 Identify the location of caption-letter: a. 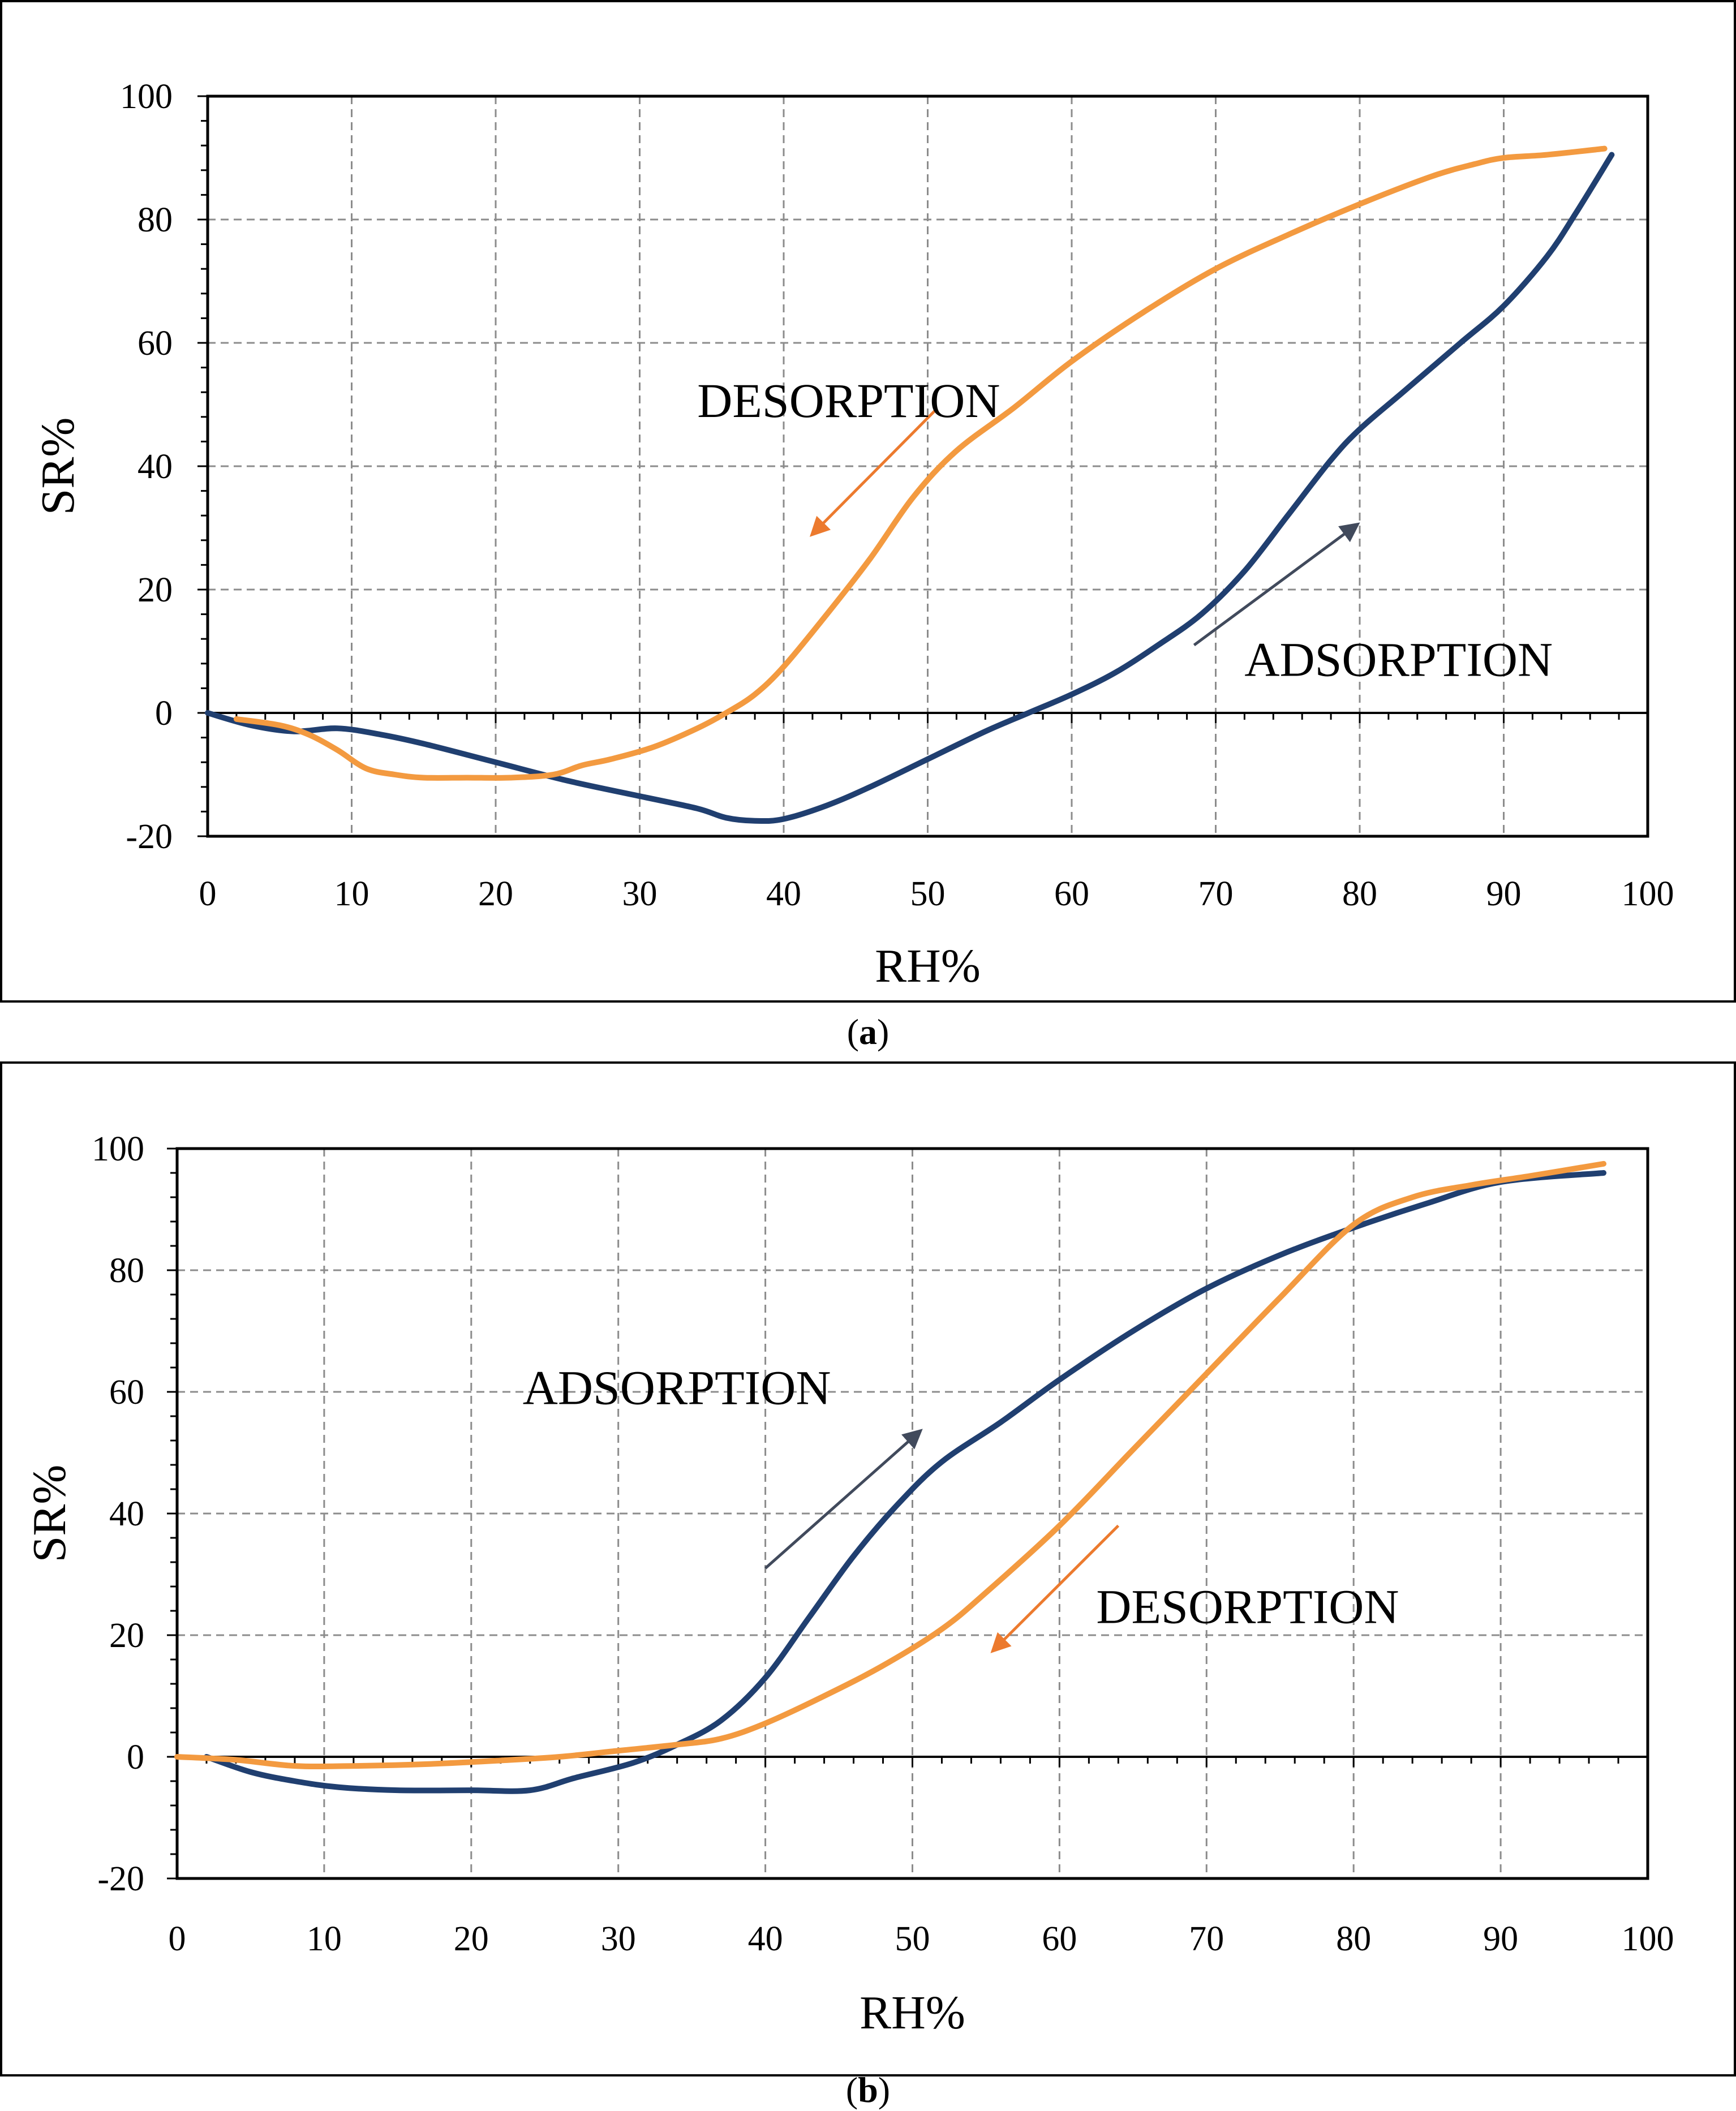
(868, 1032).